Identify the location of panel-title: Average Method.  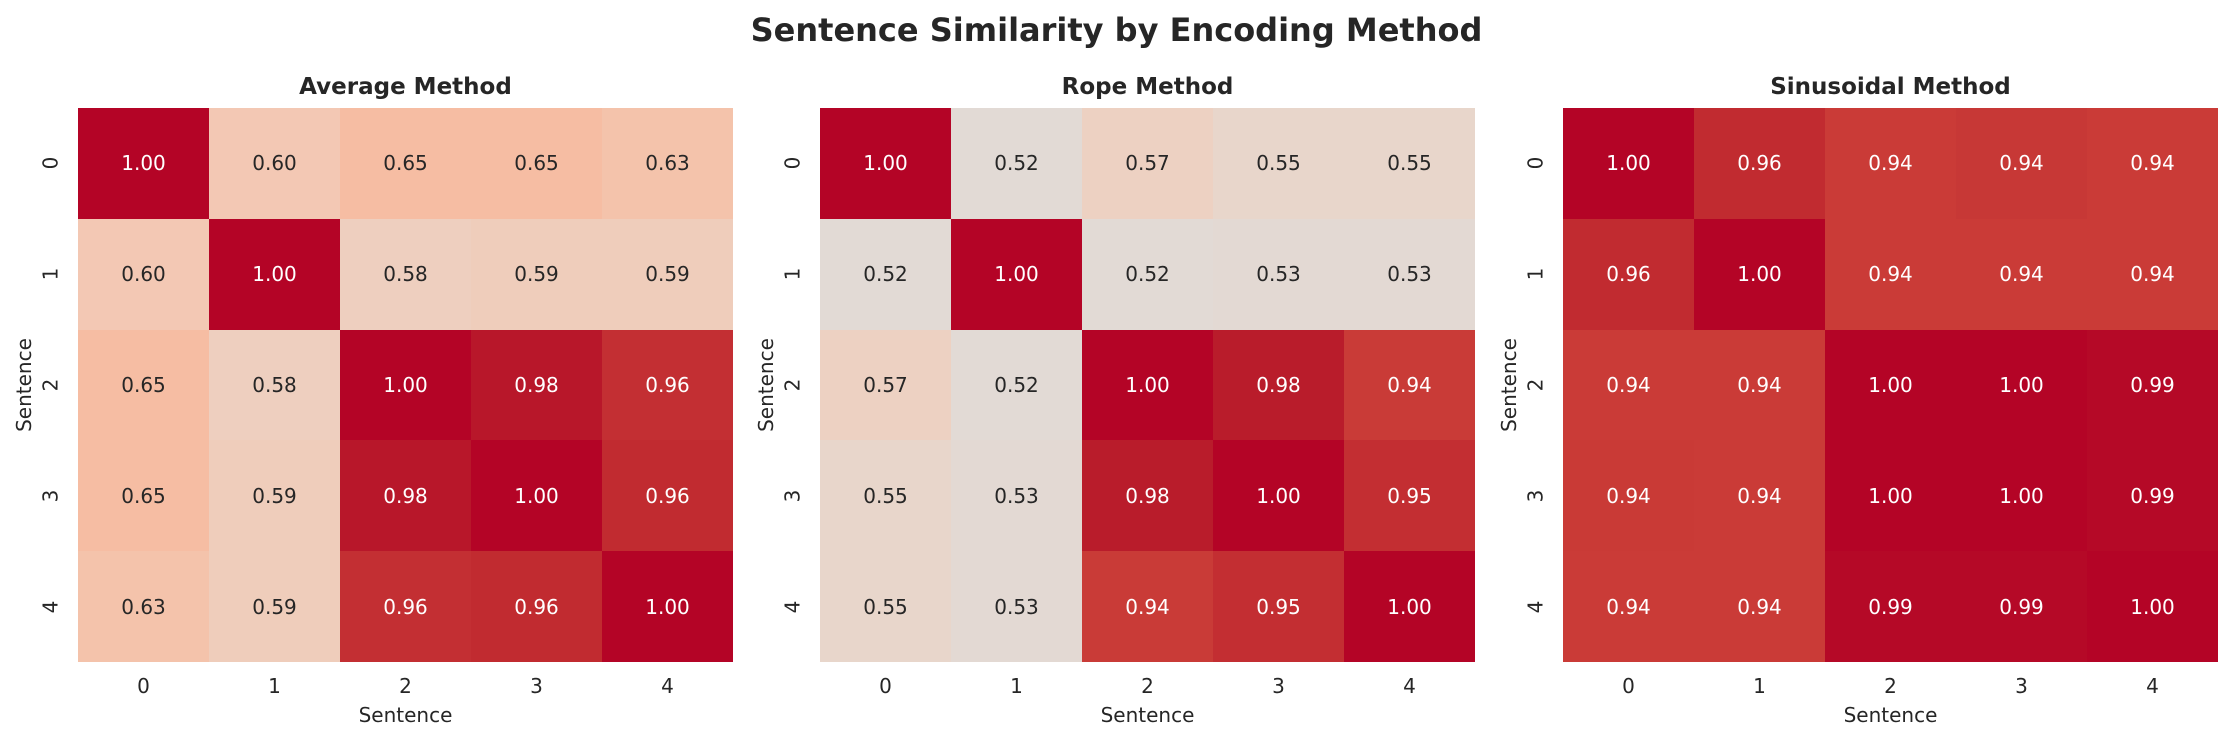
(405, 87).